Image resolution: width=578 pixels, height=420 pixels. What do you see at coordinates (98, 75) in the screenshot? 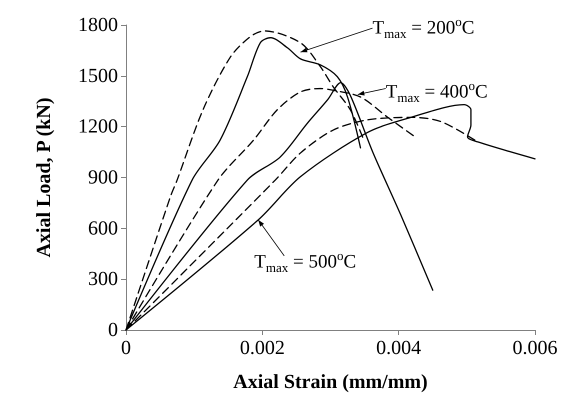
I see `y-tick-label: 1500` at bounding box center [98, 75].